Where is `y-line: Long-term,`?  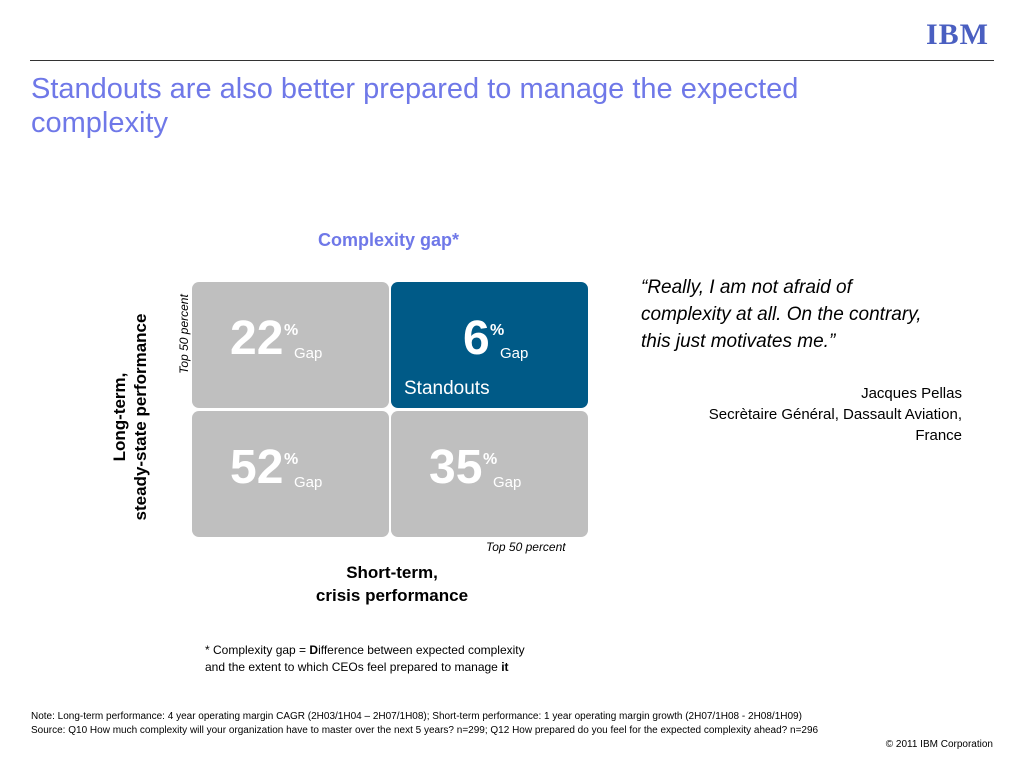 y-line: Long-term, is located at coordinates (119, 417).